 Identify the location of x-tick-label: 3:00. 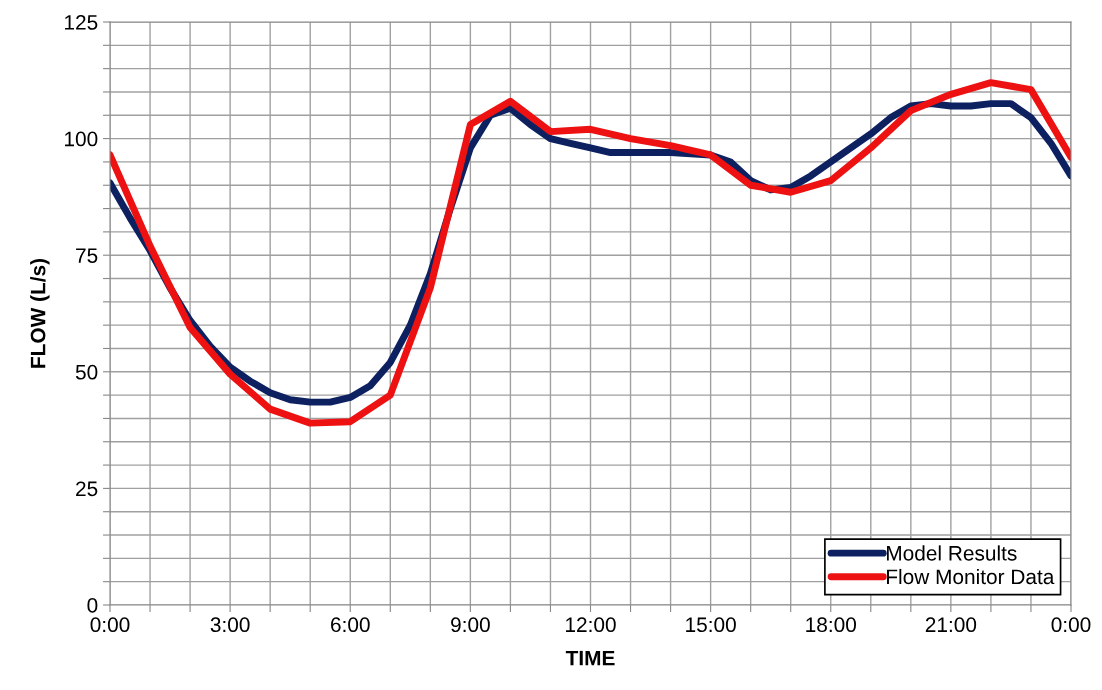
(230, 625).